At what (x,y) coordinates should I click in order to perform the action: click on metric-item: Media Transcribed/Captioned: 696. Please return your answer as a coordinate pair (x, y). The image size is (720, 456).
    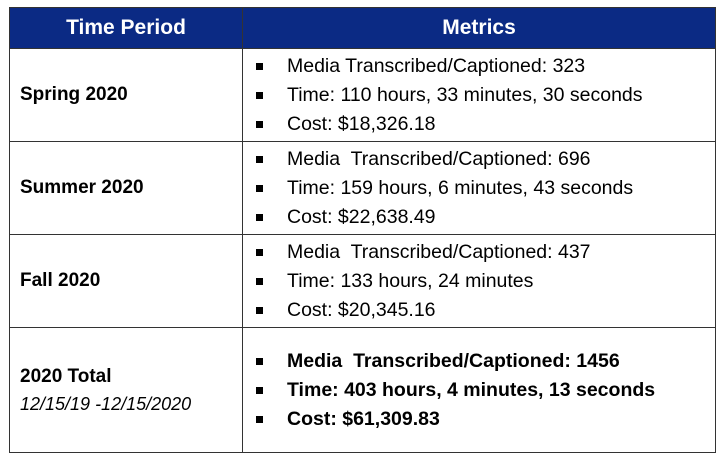
    Looking at the image, I should click on (479, 159).